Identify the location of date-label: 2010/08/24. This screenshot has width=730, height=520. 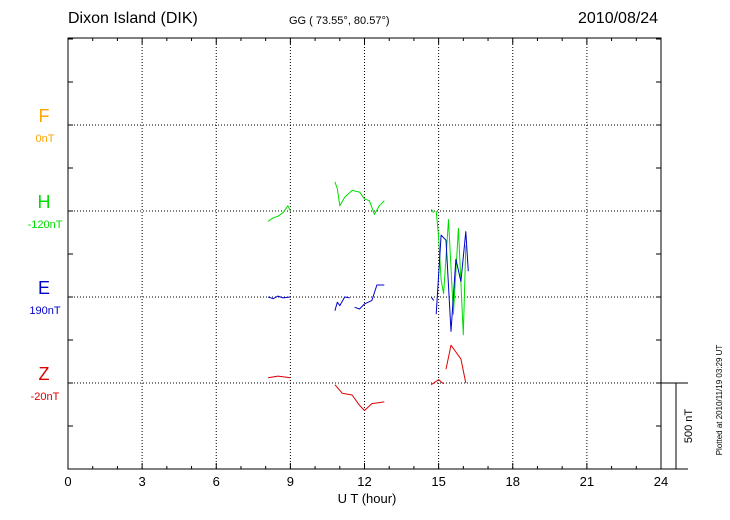
(618, 18).